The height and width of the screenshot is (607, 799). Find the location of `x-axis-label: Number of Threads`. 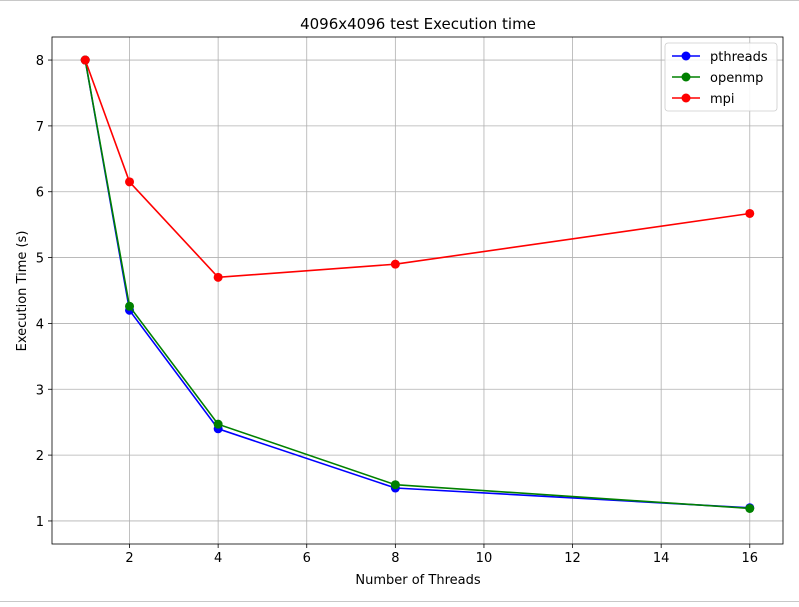

x-axis-label: Number of Threads is located at coordinates (417, 580).